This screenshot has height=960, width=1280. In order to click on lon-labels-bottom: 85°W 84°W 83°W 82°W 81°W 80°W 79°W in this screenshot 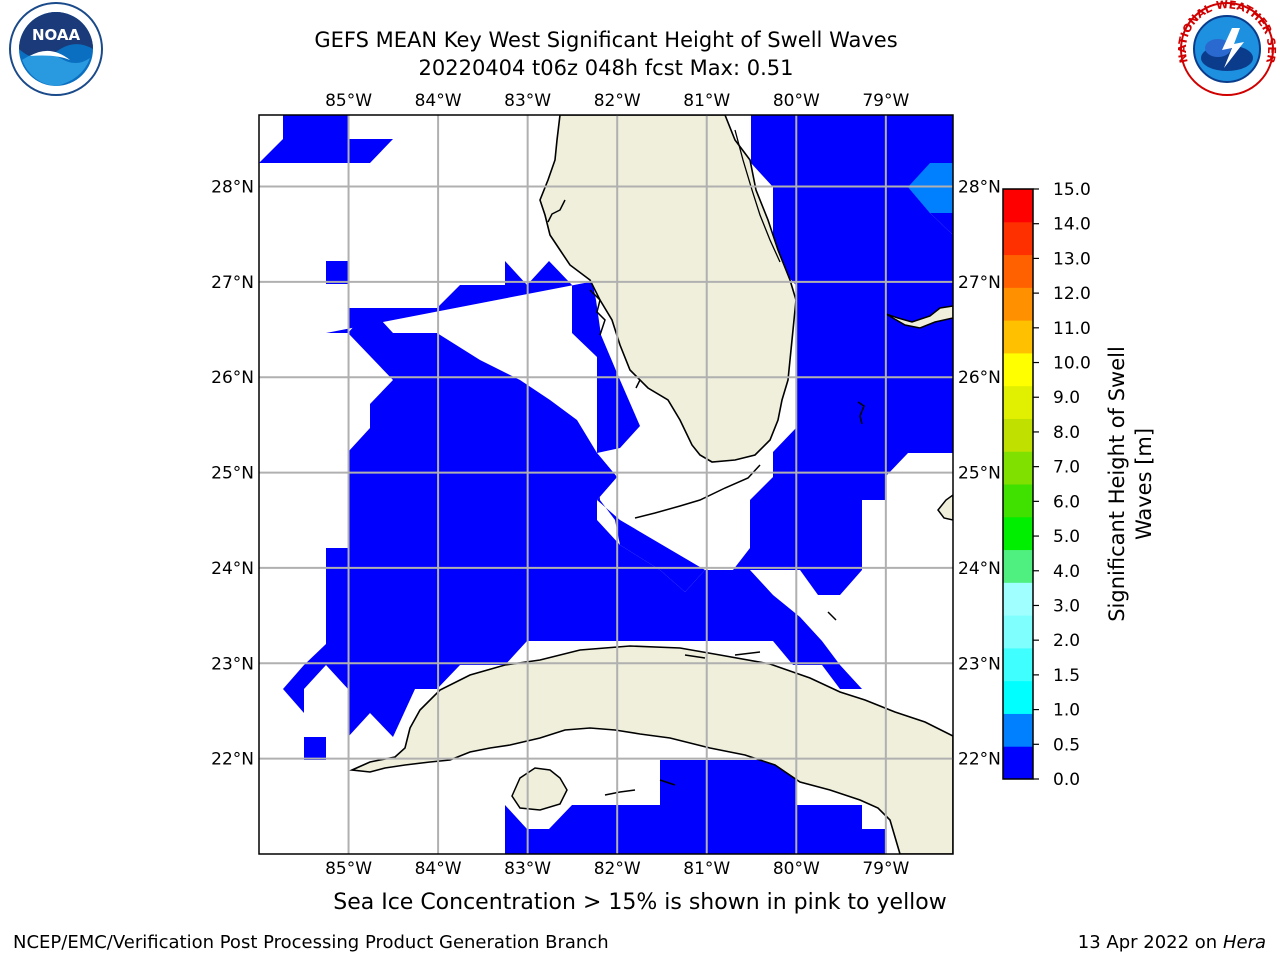, I will do `click(617, 869)`.